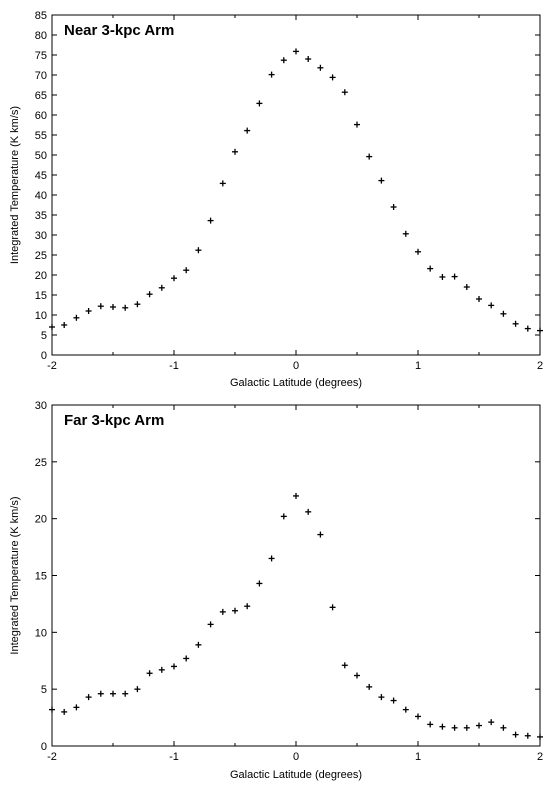 This screenshot has height=793, width=554. What do you see at coordinates (41, 16) in the screenshot?
I see `y-tick-label: 85` at bounding box center [41, 16].